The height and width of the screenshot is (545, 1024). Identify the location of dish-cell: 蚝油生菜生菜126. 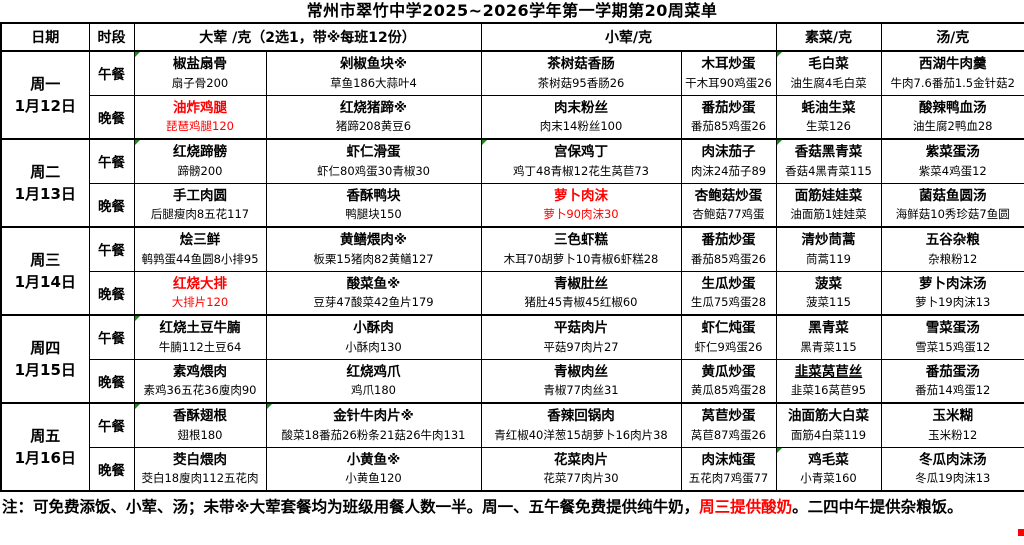
(828, 117).